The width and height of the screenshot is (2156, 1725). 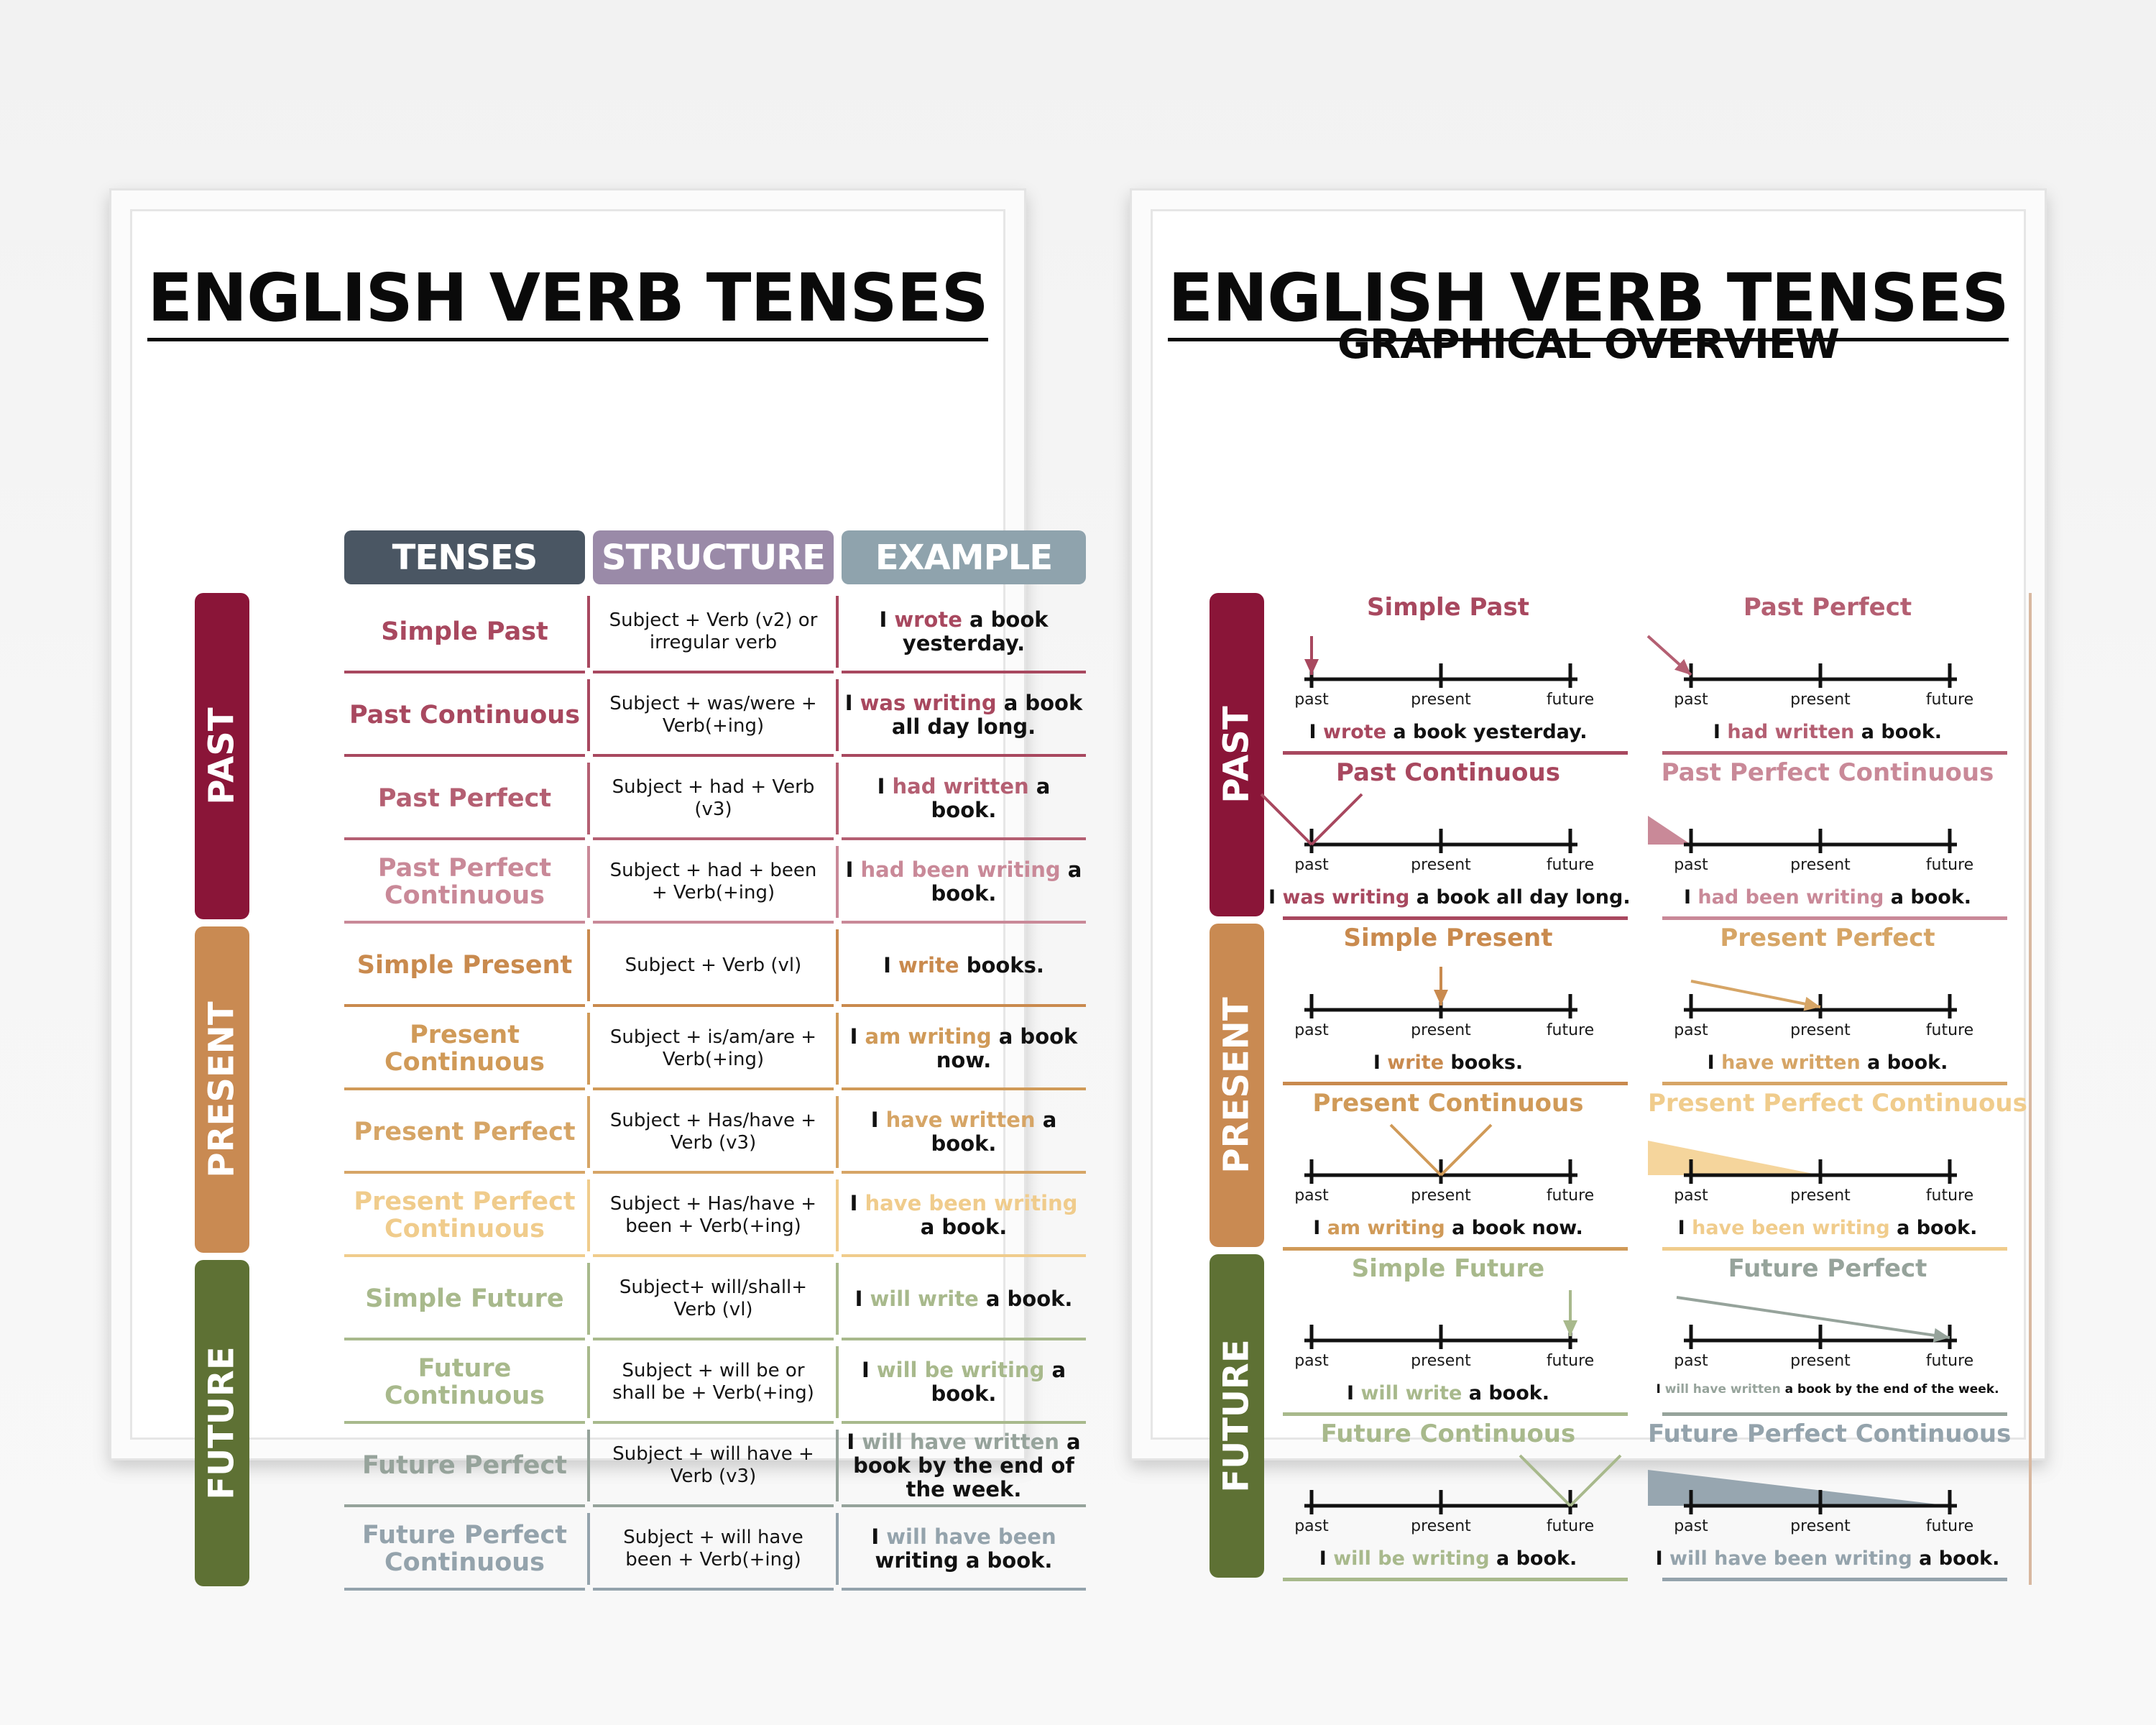 I want to click on diagram-title: Present Perfect, so click(x=1827, y=938).